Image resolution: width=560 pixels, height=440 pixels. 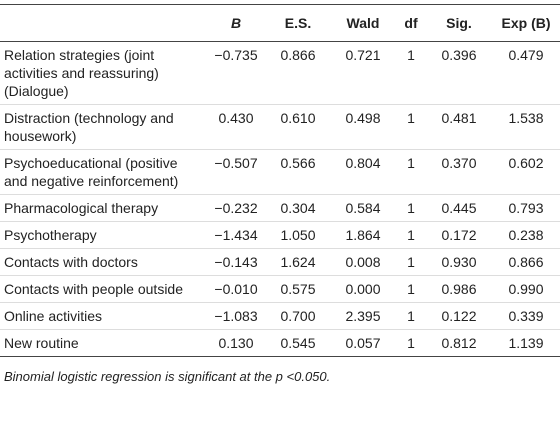 What do you see at coordinates (526, 163) in the screenshot?
I see `cell: 0.602` at bounding box center [526, 163].